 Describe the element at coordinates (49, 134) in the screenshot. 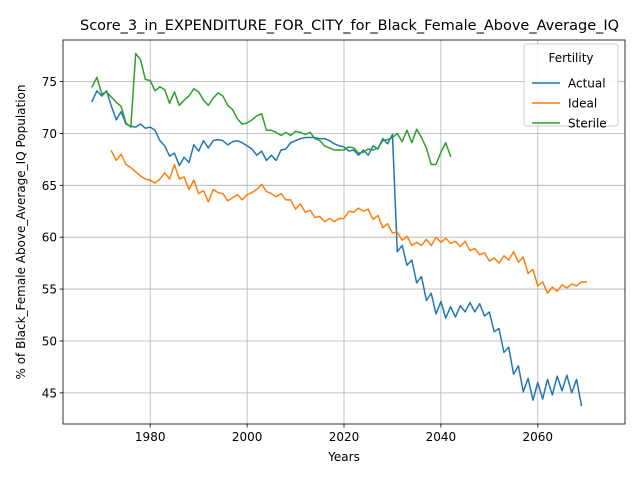

I see `y-tick-label: 70` at that location.